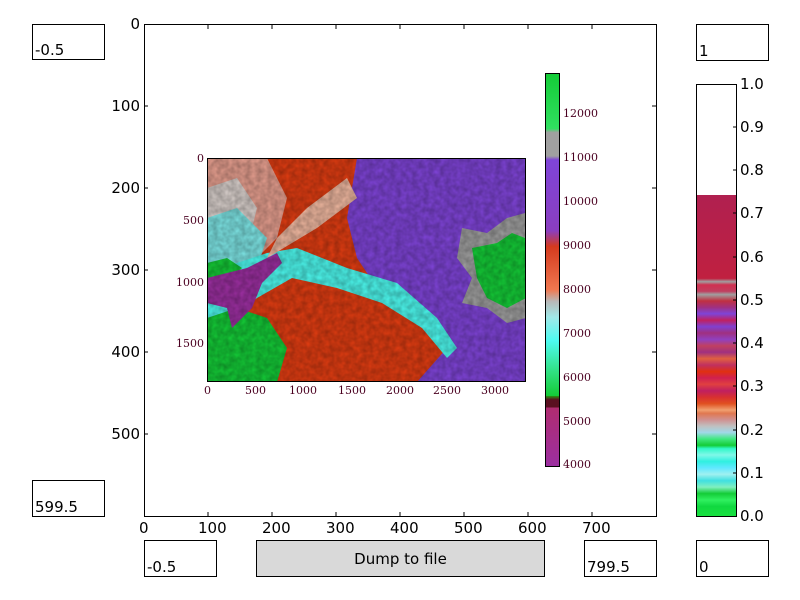 This screenshot has height=600, width=800. I want to click on inset-ytick-label: 0, so click(200, 158).